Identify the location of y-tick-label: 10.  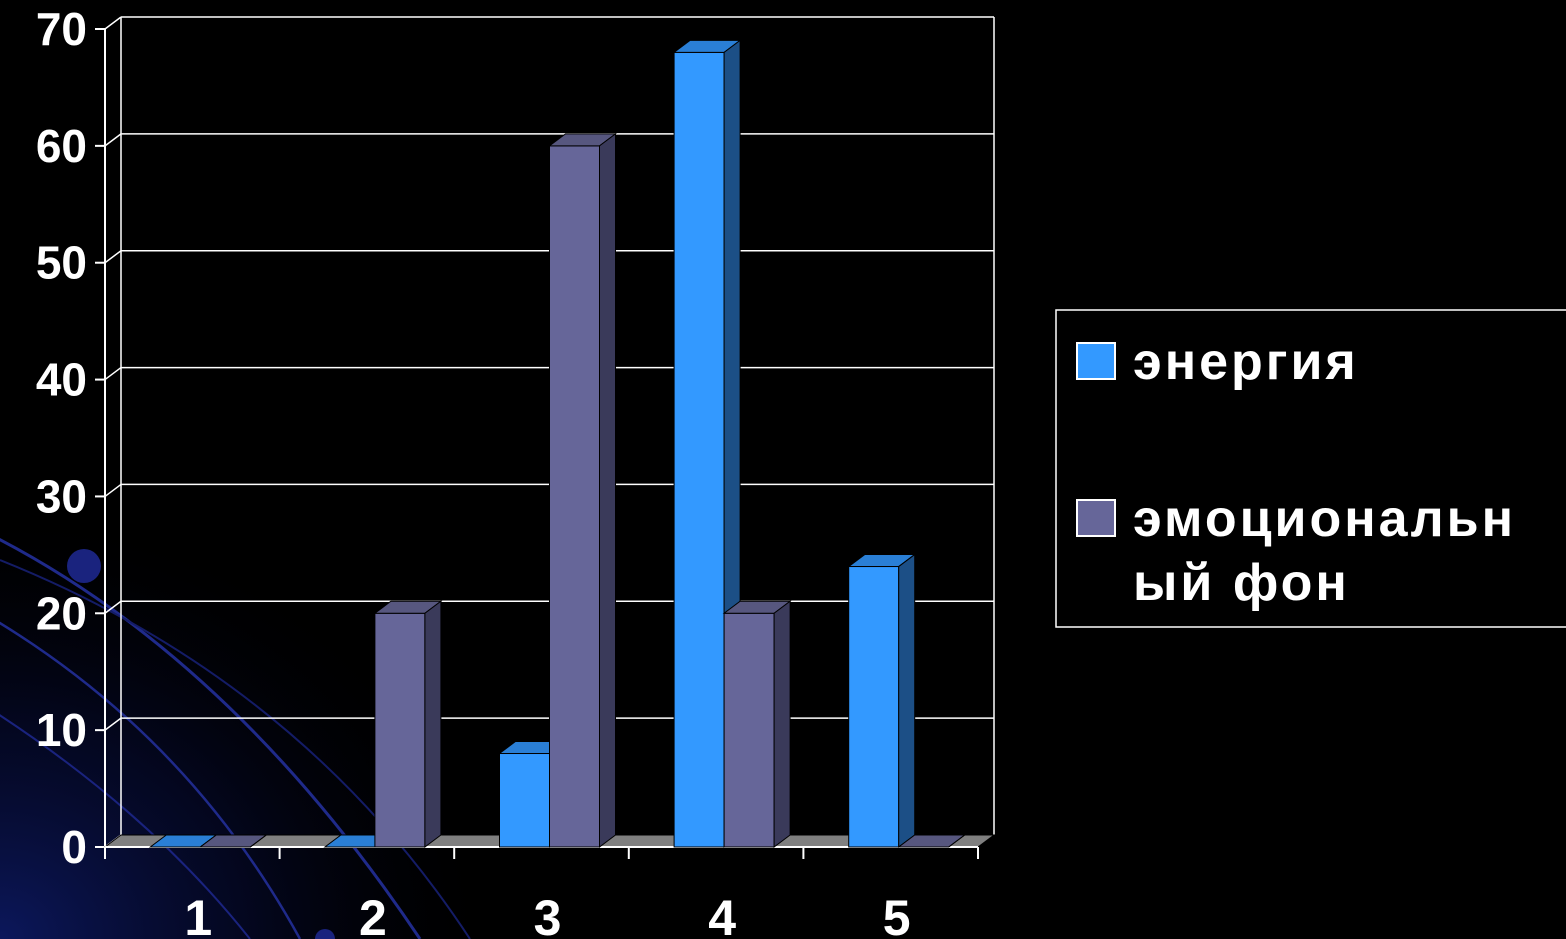
(61, 730).